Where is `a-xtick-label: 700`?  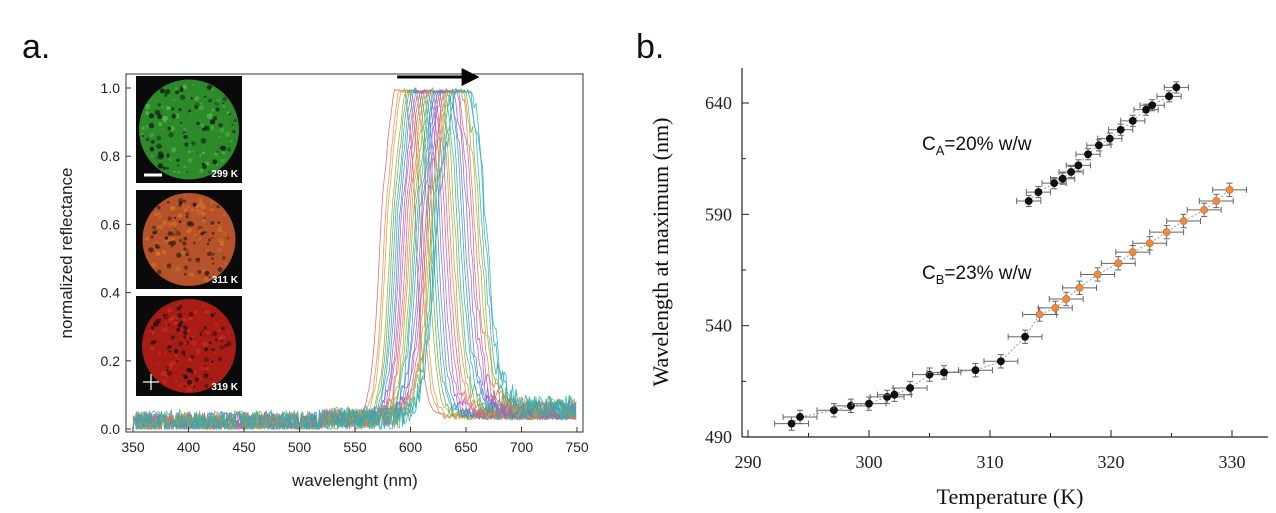 a-xtick-label: 700 is located at coordinates (522, 447).